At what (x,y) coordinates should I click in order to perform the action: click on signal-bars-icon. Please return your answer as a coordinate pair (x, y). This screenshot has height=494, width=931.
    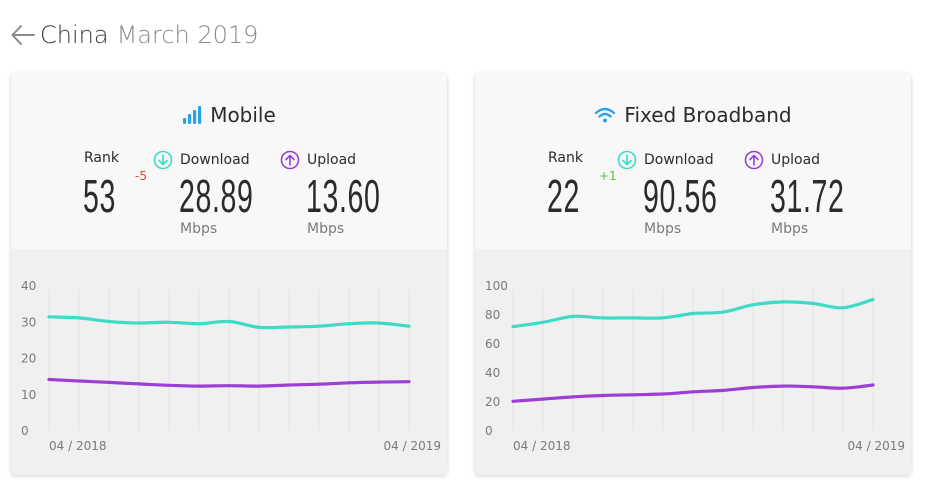
    Looking at the image, I should click on (192, 115).